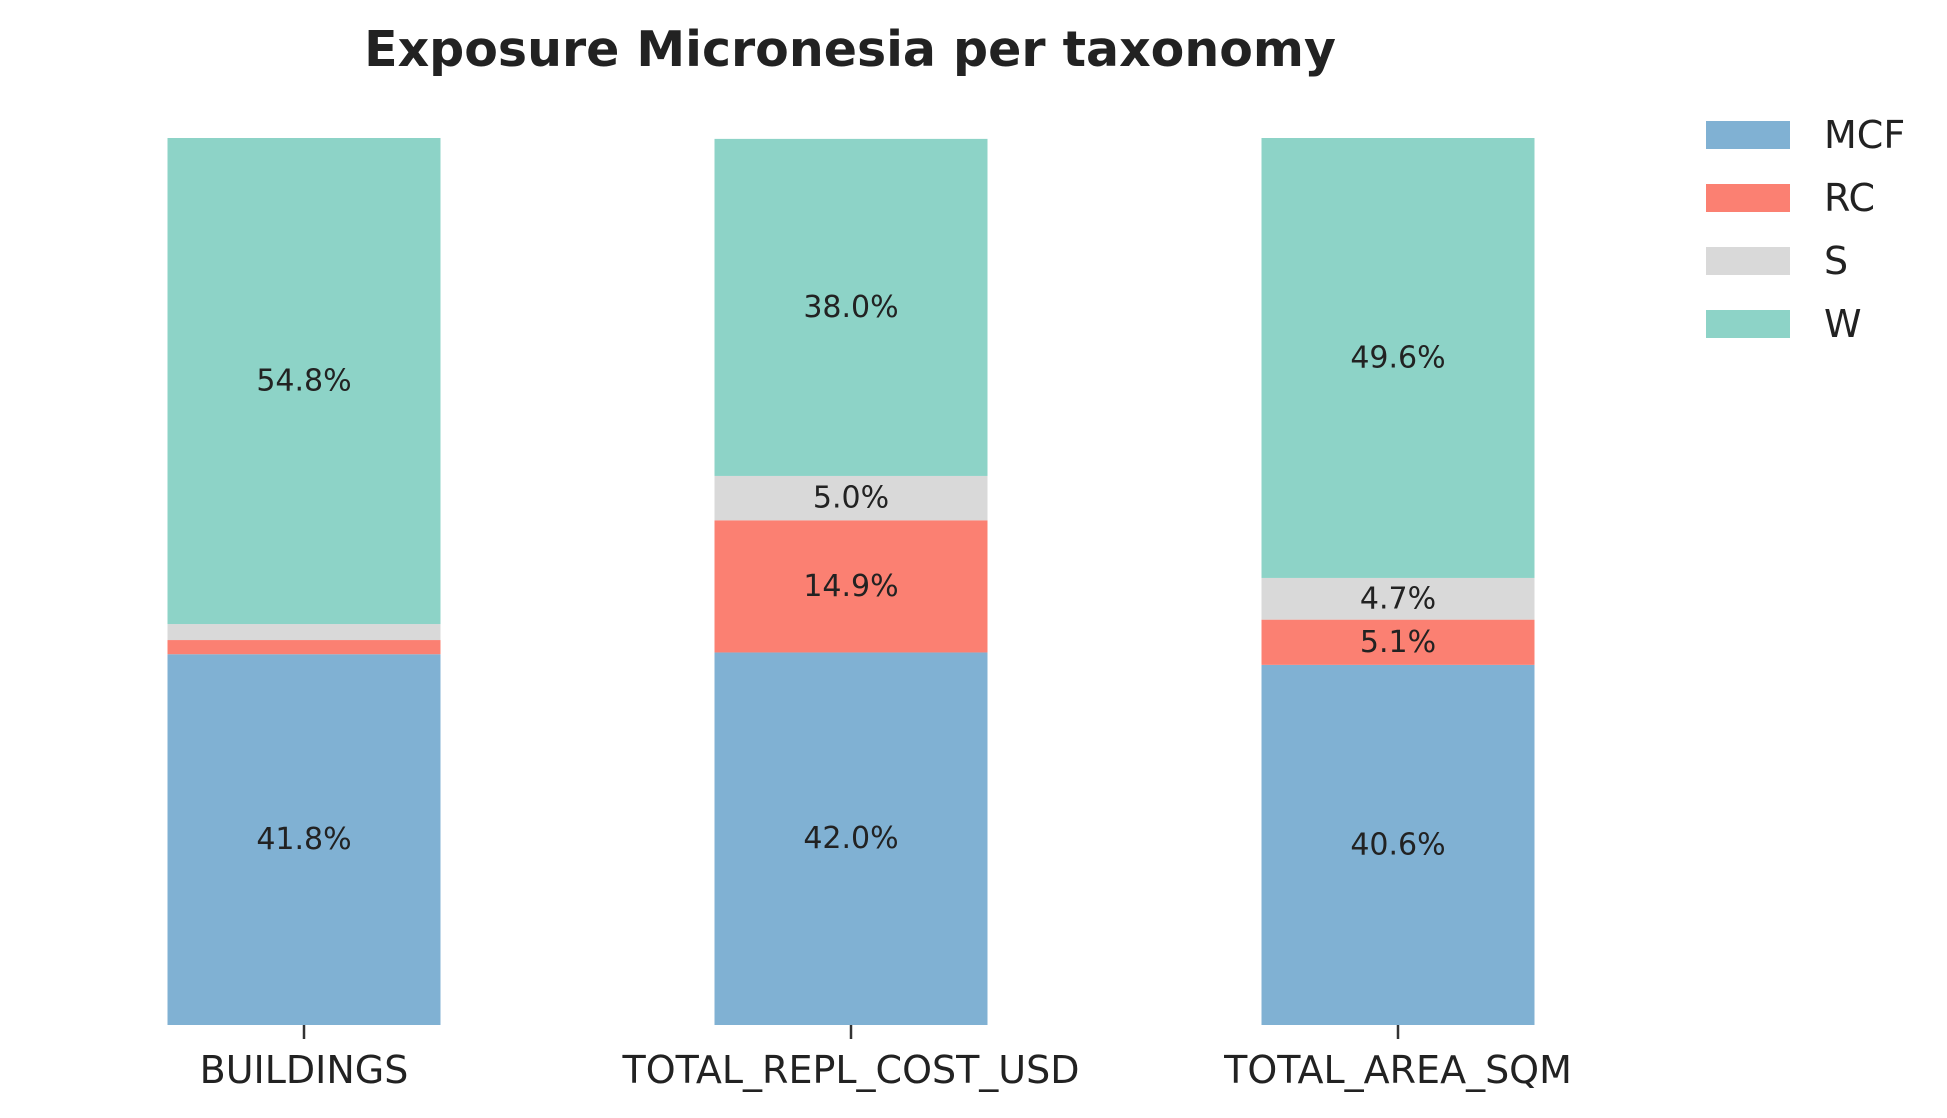 The width and height of the screenshot is (1947, 1118). Describe the element at coordinates (304, 1070) in the screenshot. I see `x-tick-label-buildings: BUILDINGS` at that location.